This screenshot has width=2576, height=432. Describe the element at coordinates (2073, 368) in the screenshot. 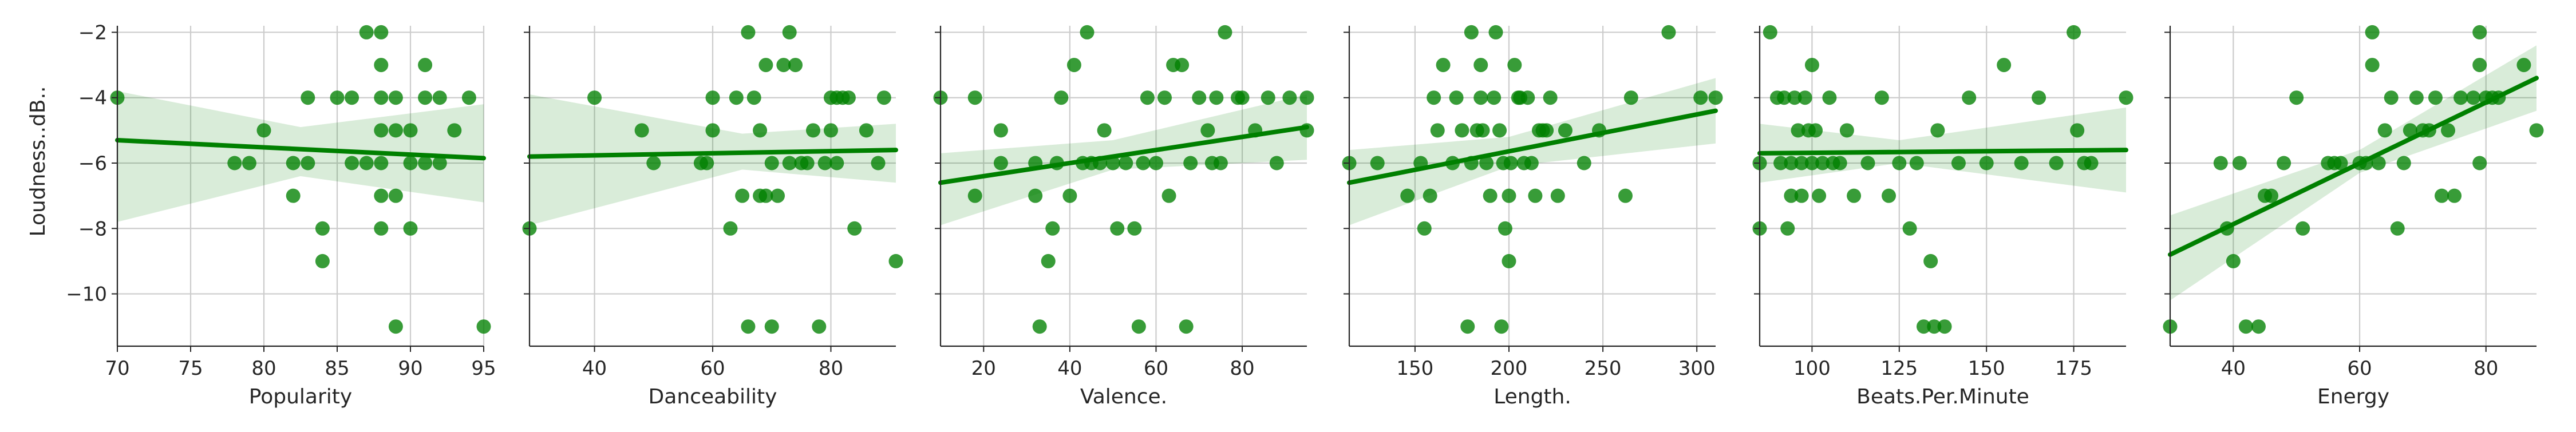

I see `panel-5-x-tick-label-3: 175` at that location.